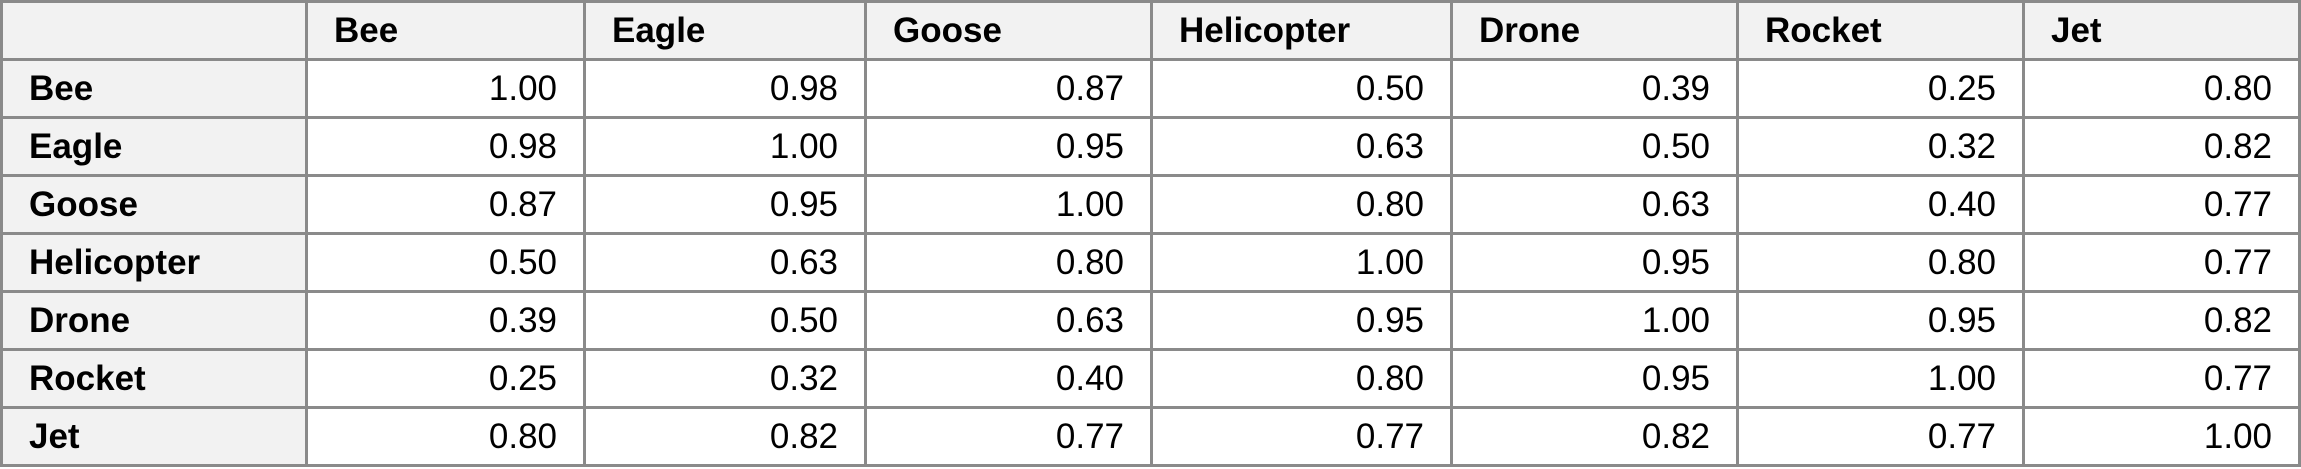  Describe the element at coordinates (154, 88) in the screenshot. I see `row-header: Bee` at that location.